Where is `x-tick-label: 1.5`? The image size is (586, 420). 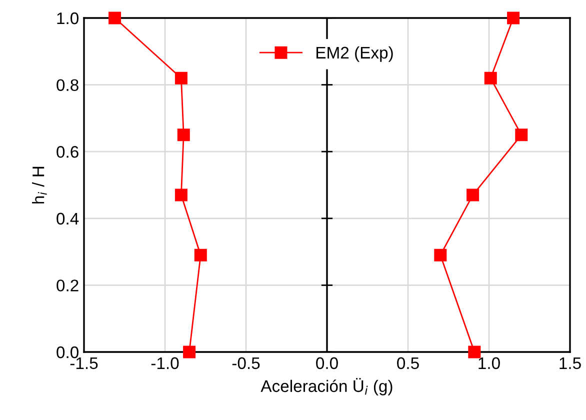 x-tick-label: 1.5 is located at coordinates (570, 363).